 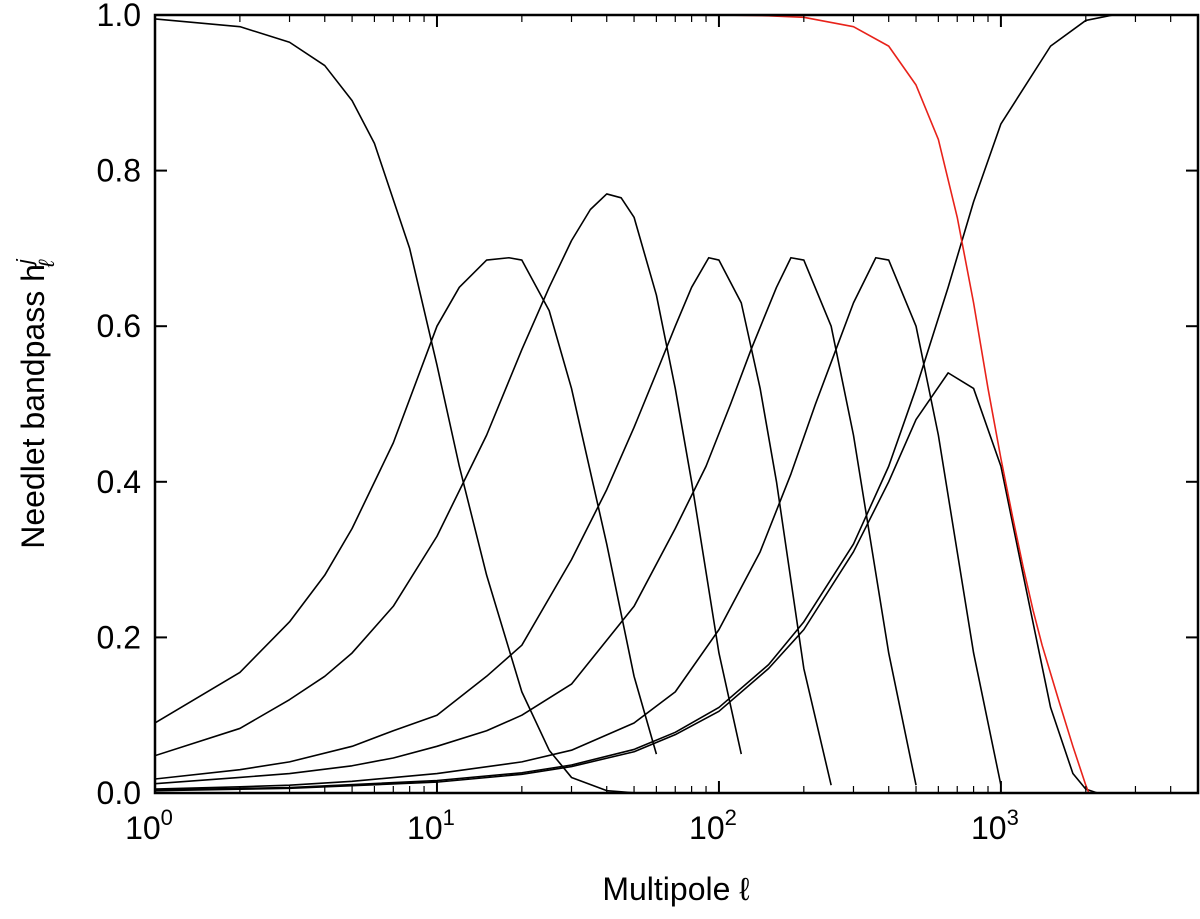 I want to click on x-tick-label: 10², so click(x=713, y=825).